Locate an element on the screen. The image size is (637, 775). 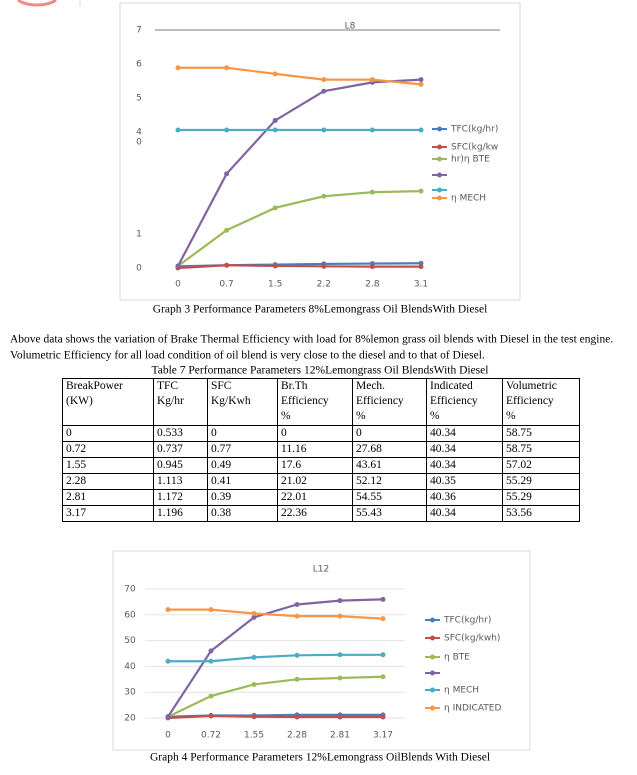
row: 2.28 1.113 0.41 21.02 52.12 40.35 55.29 is located at coordinates (321, 481).